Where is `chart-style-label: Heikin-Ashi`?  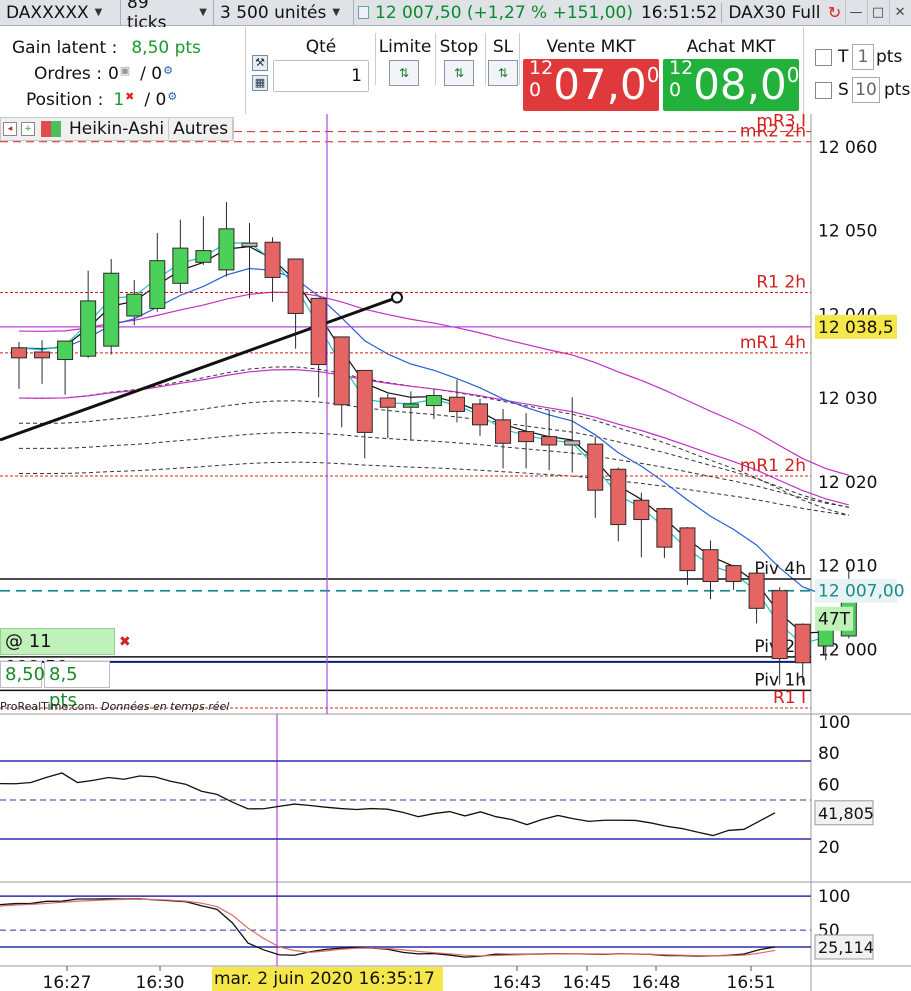
chart-style-label: Heikin-Ashi is located at coordinates (117, 129).